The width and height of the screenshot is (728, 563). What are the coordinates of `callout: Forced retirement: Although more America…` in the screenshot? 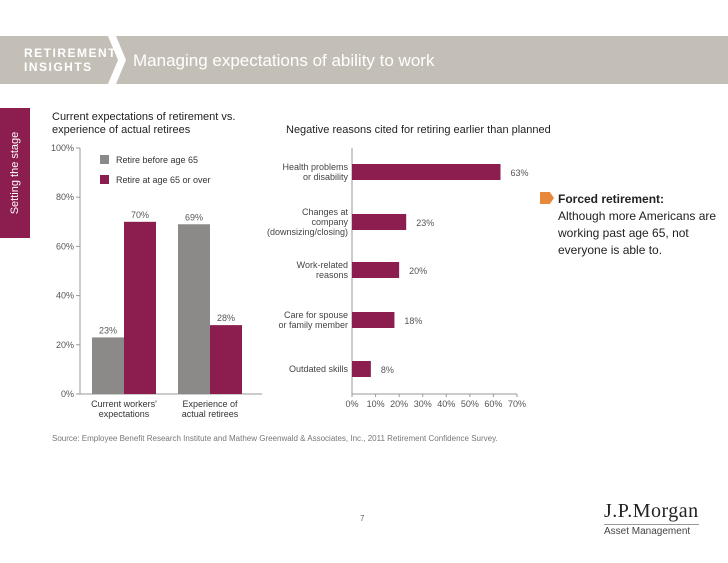 It's located at (638, 225).